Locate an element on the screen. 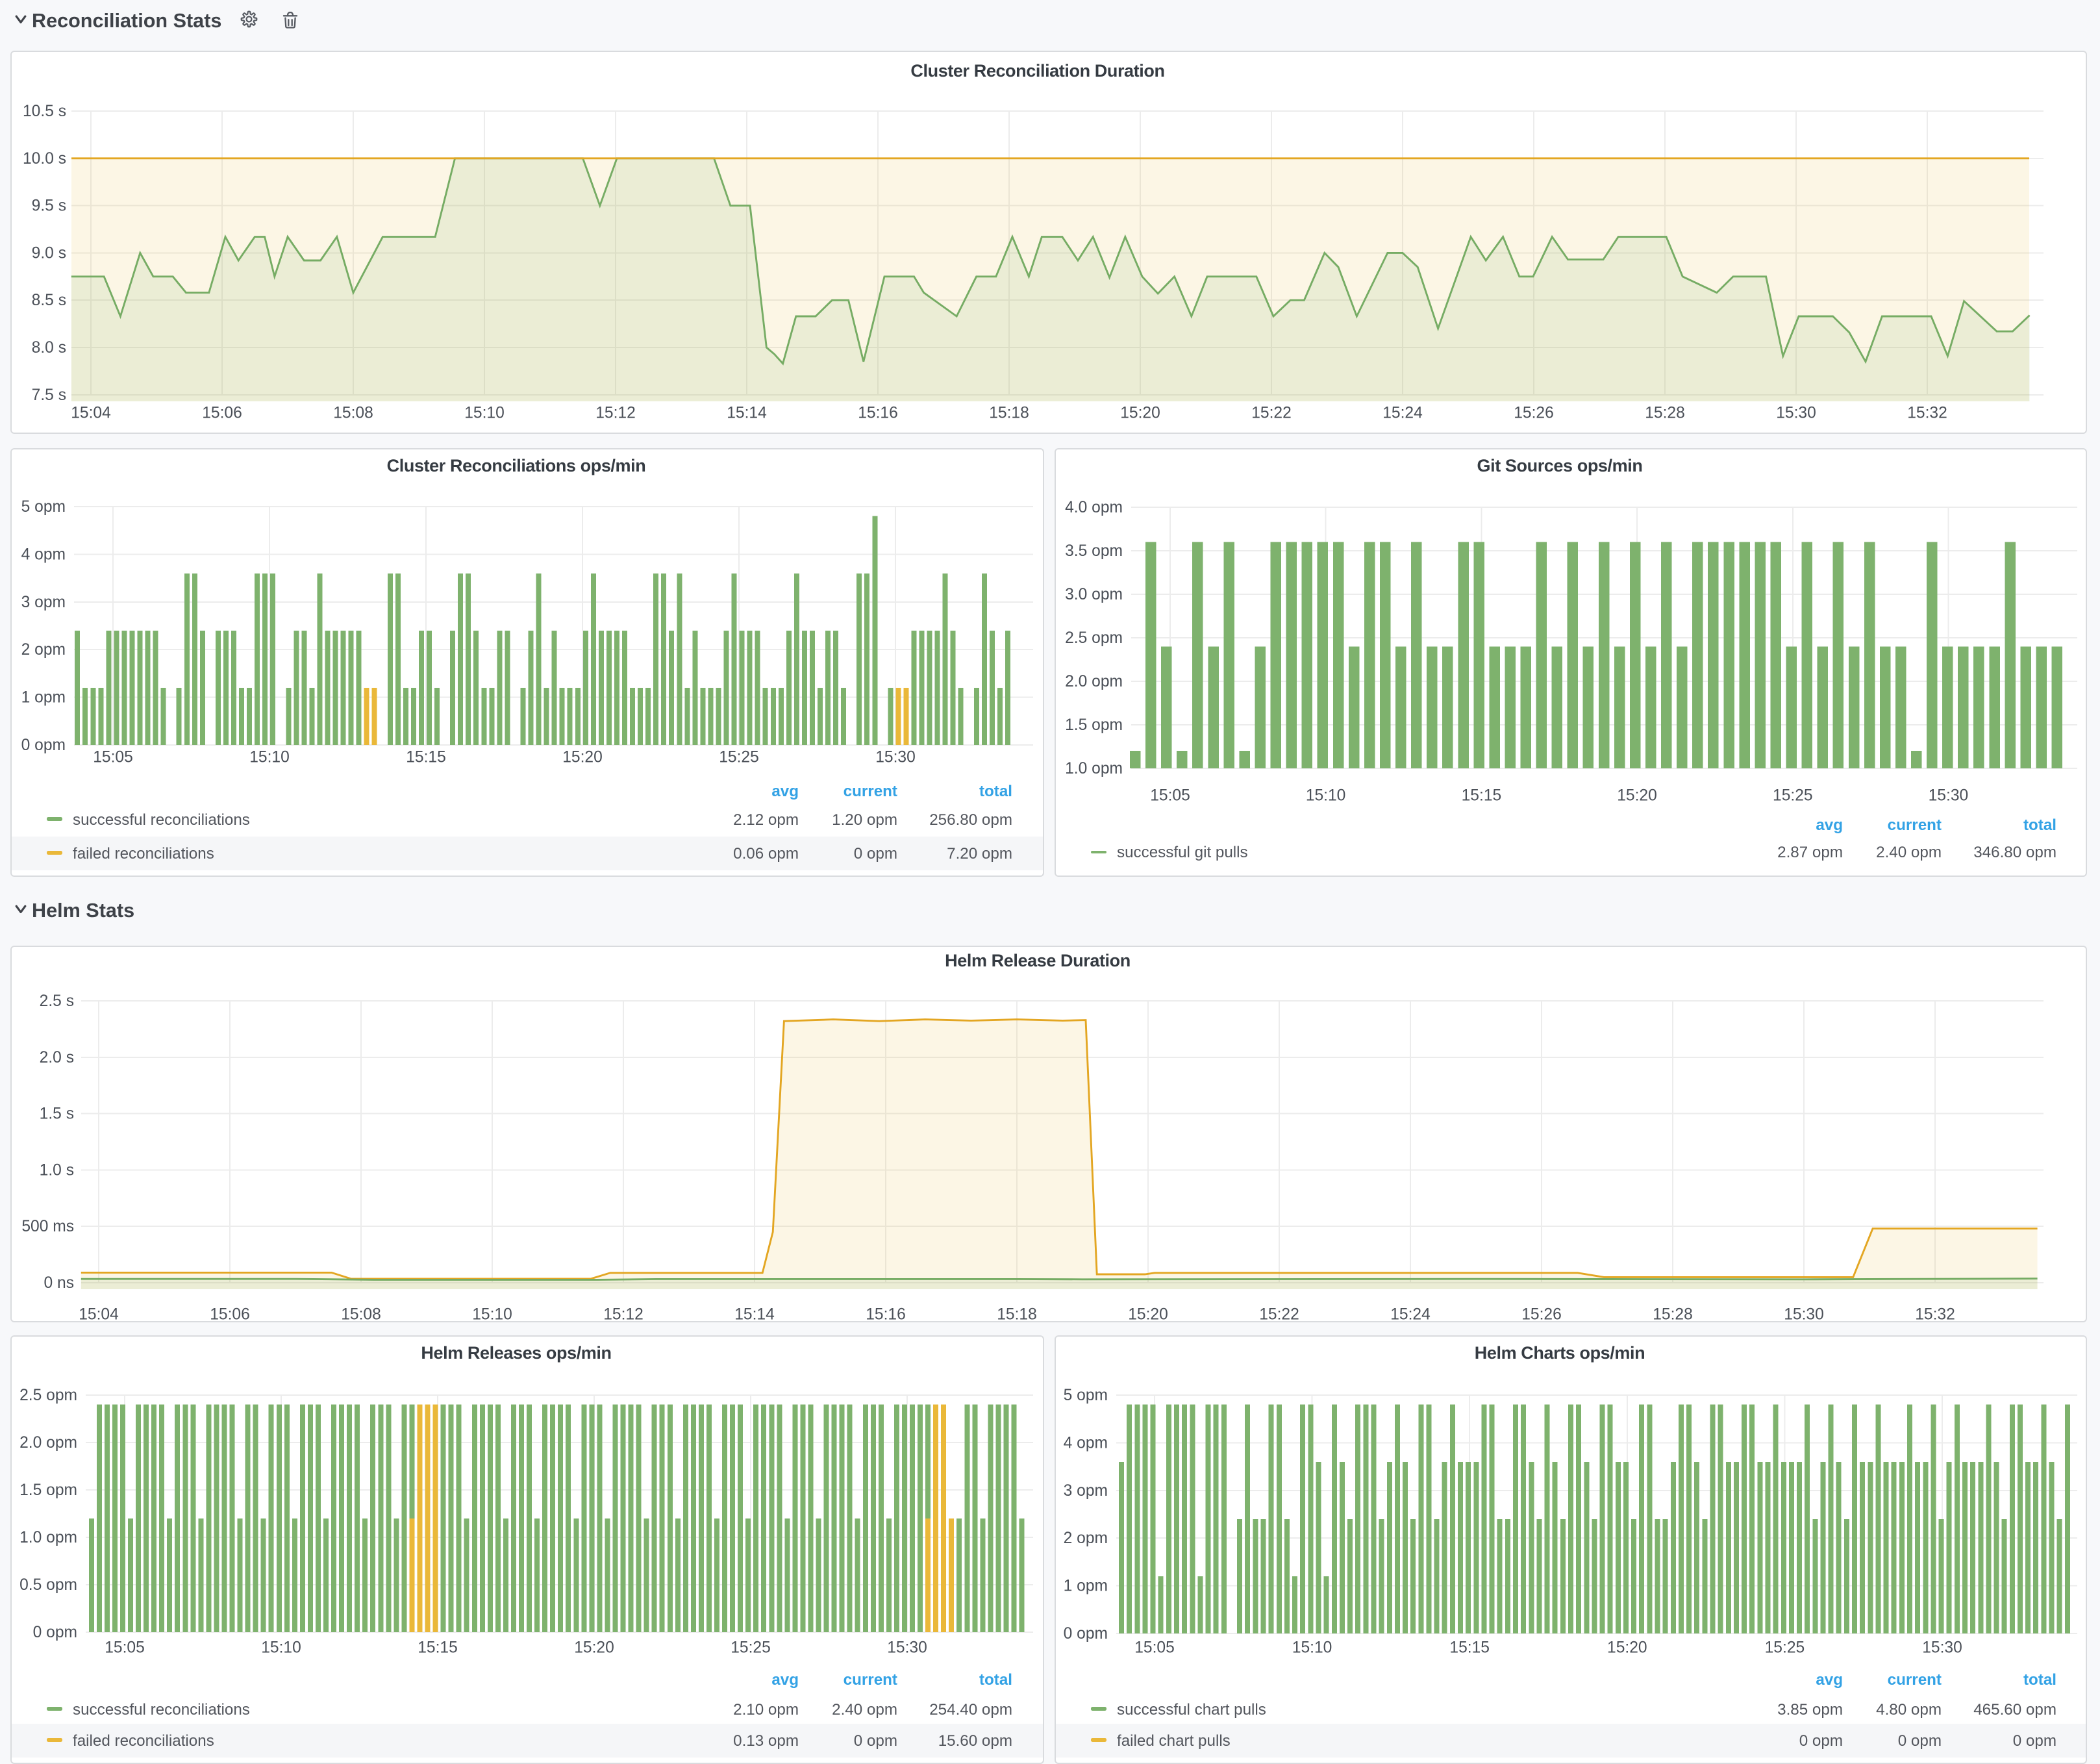  svg-text: 8.5 s is located at coordinates (49, 300).